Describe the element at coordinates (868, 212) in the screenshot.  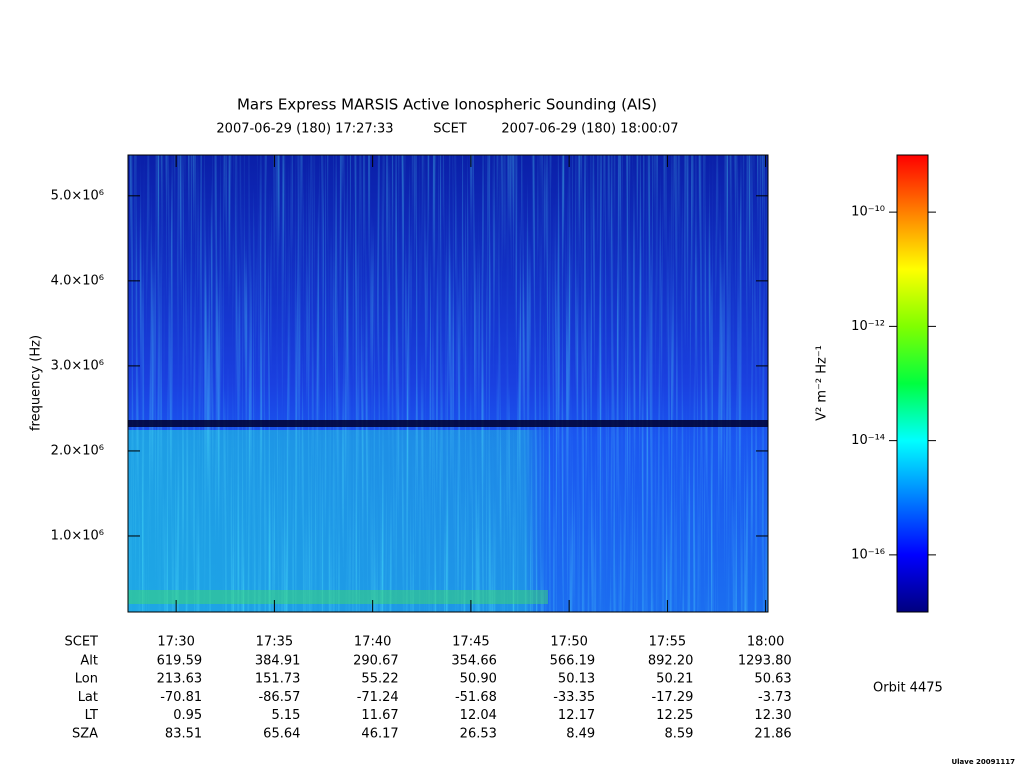
I see `colorbar-tick-label: 10⁻¹⁰` at that location.